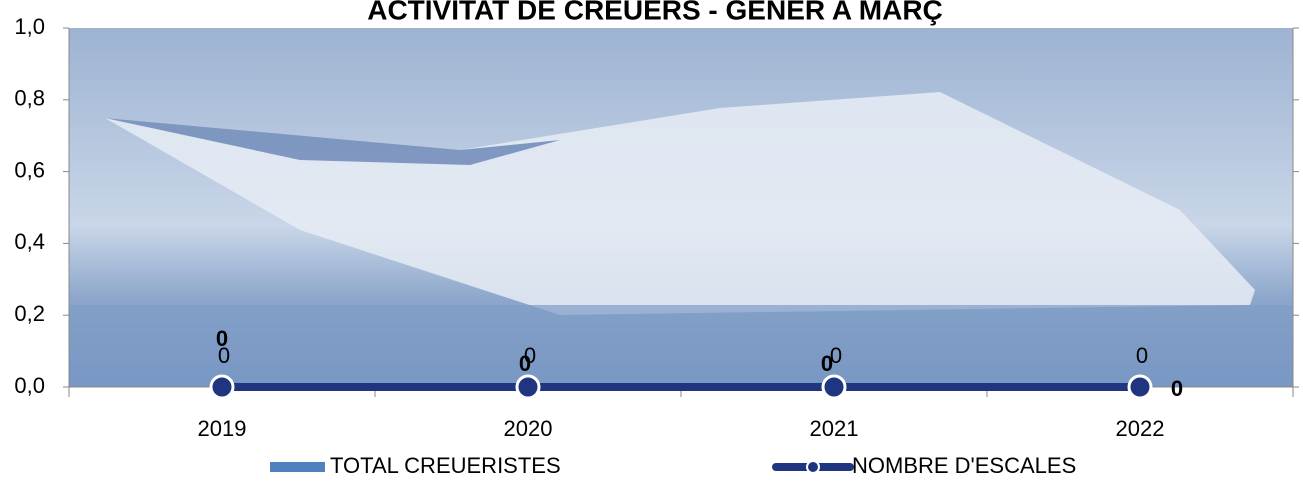 The height and width of the screenshot is (482, 1303). Describe the element at coordinates (222, 428) in the screenshot. I see `x-tick-label: 2019` at that location.